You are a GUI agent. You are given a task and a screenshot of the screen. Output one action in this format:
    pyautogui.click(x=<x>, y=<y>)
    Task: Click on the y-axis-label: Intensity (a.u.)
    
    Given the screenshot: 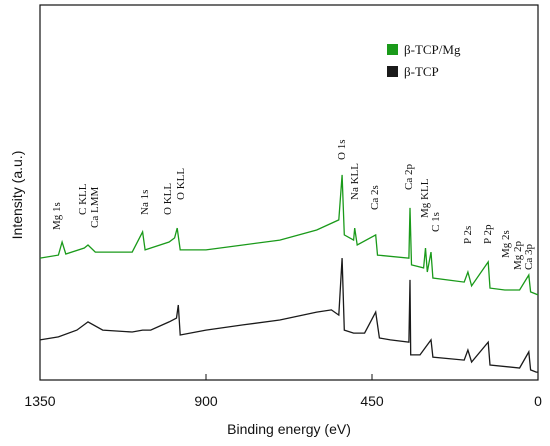 What is the action you would take?
    pyautogui.click(x=17, y=195)
    